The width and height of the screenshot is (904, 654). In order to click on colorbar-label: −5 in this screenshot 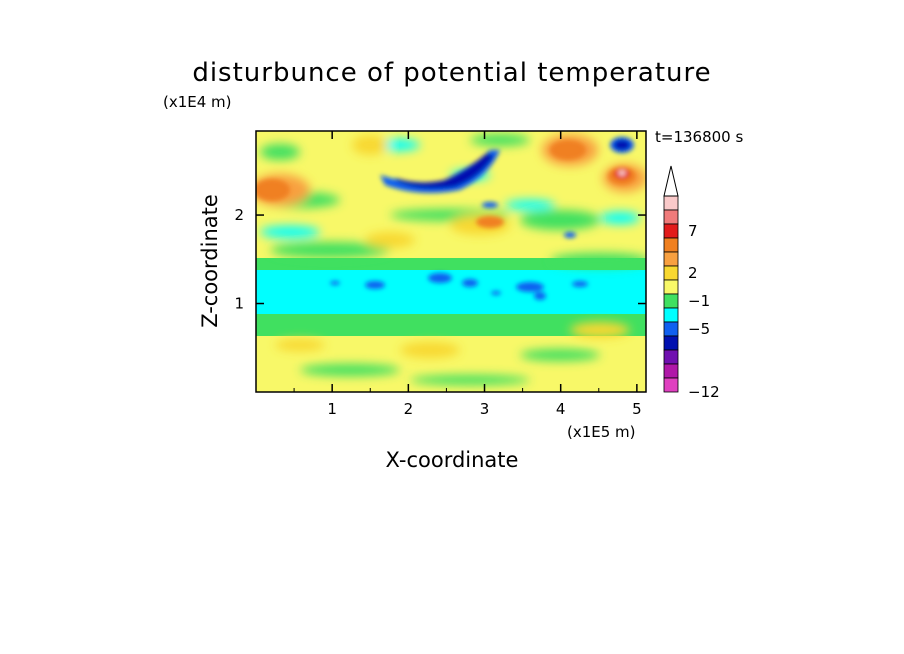, I will do `click(699, 329)`.